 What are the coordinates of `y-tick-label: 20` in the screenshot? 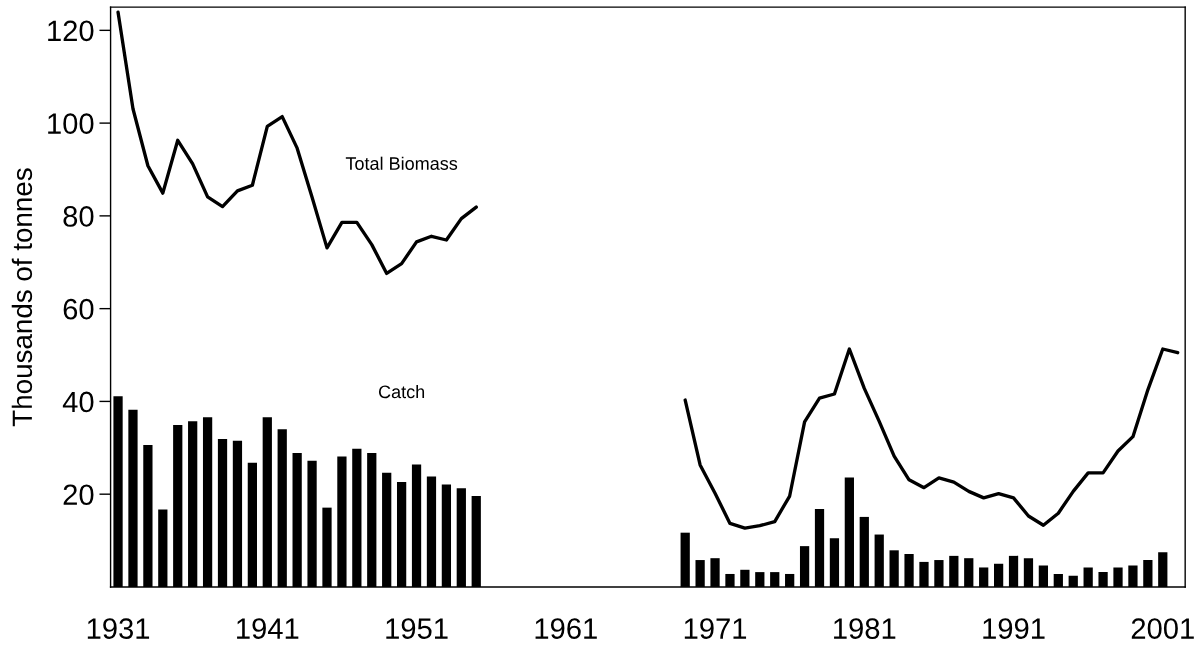 It's located at (78, 495).